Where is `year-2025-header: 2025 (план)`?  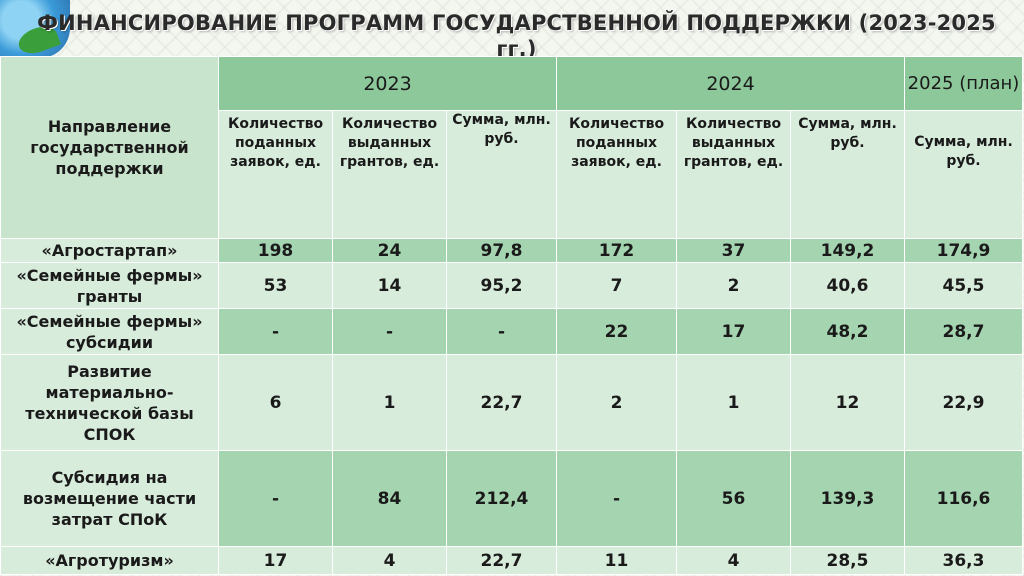
year-2025-header: 2025 (план) is located at coordinates (963, 83).